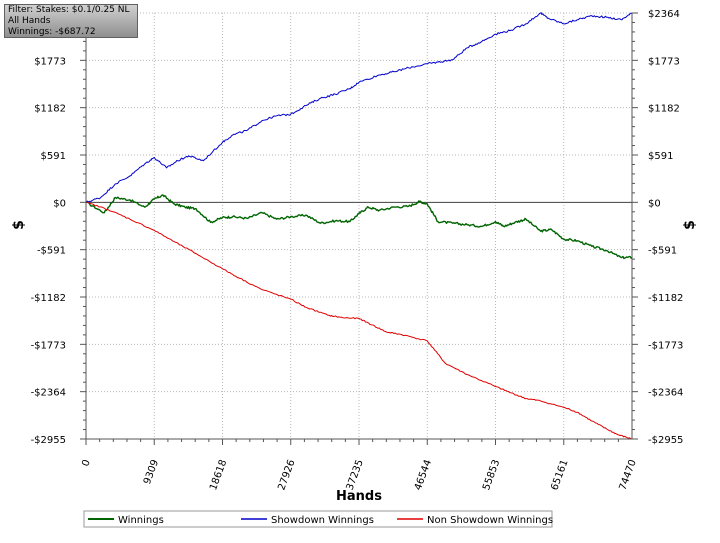  What do you see at coordinates (662, 251) in the screenshot?
I see `y-tick-label-right: -$591` at bounding box center [662, 251].